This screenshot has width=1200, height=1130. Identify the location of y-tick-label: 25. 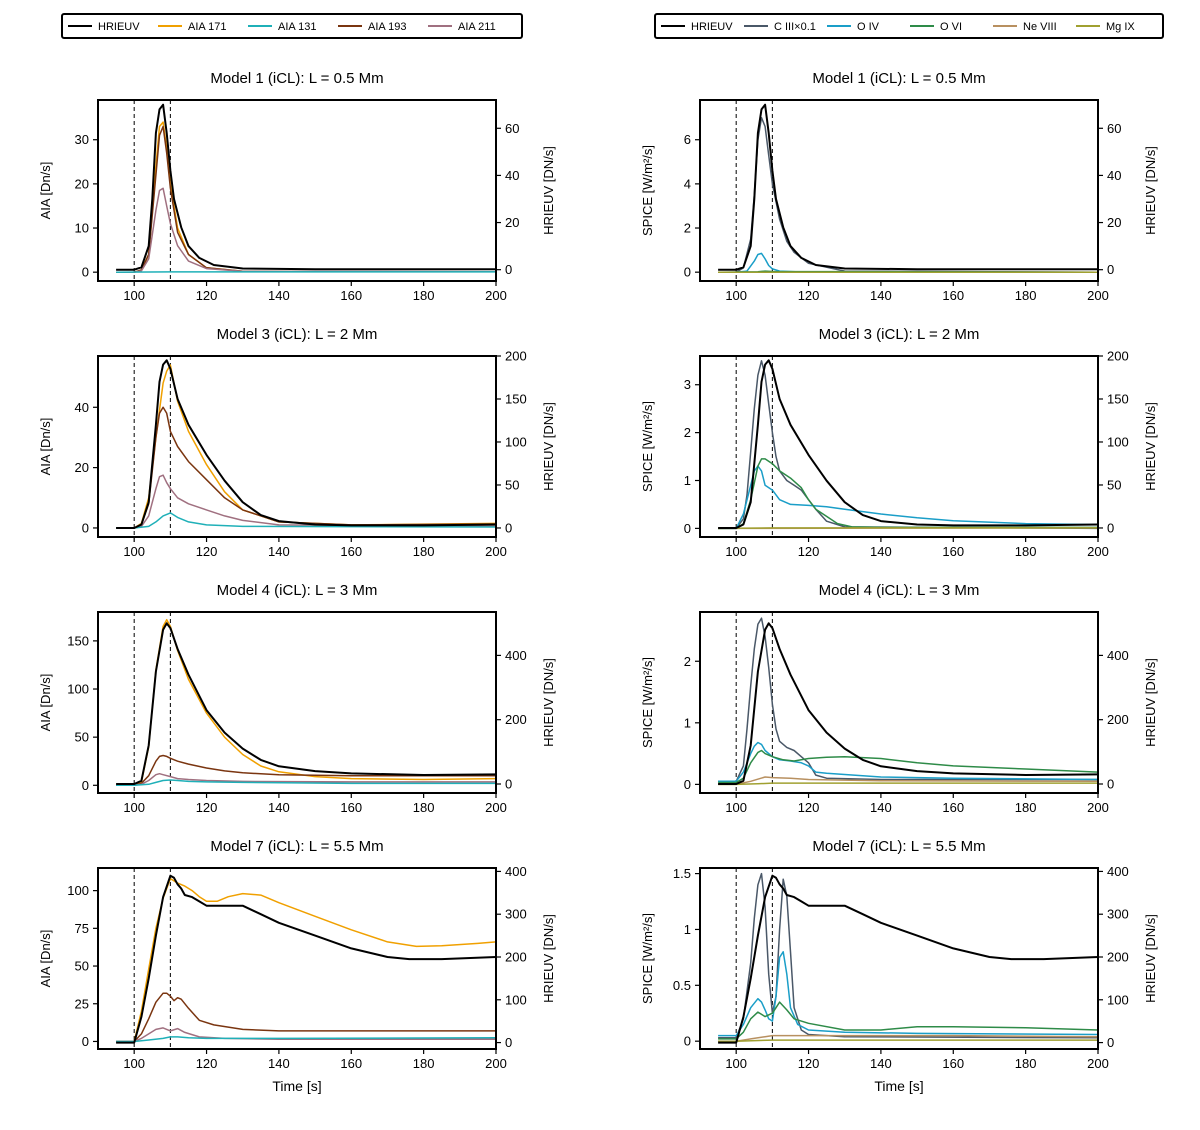
(82, 1003).